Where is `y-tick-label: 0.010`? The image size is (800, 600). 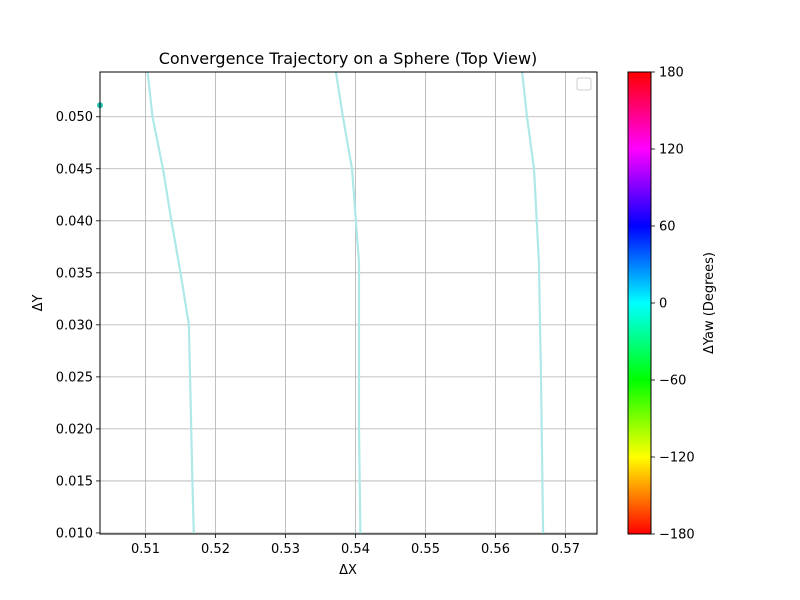
y-tick-label: 0.010 is located at coordinates (74, 533).